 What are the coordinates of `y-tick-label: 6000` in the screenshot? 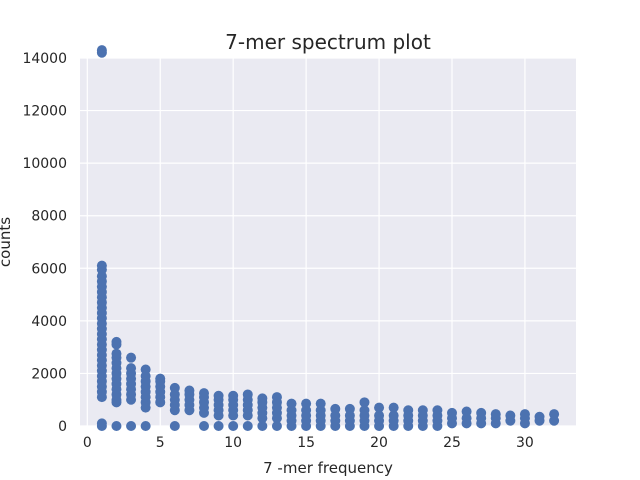 It's located at (49, 269).